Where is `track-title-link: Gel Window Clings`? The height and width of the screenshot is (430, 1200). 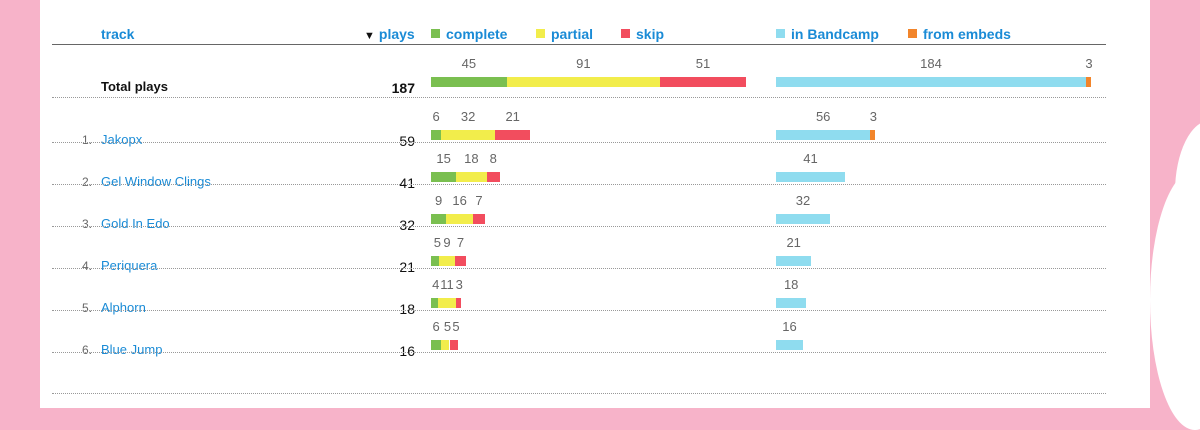 track-title-link: Gel Window Clings is located at coordinates (156, 181).